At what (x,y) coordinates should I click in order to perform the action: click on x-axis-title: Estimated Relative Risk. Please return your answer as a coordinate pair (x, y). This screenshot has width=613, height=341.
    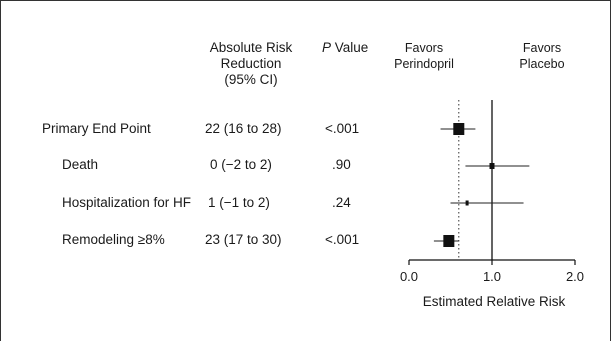
    Looking at the image, I should click on (494, 301).